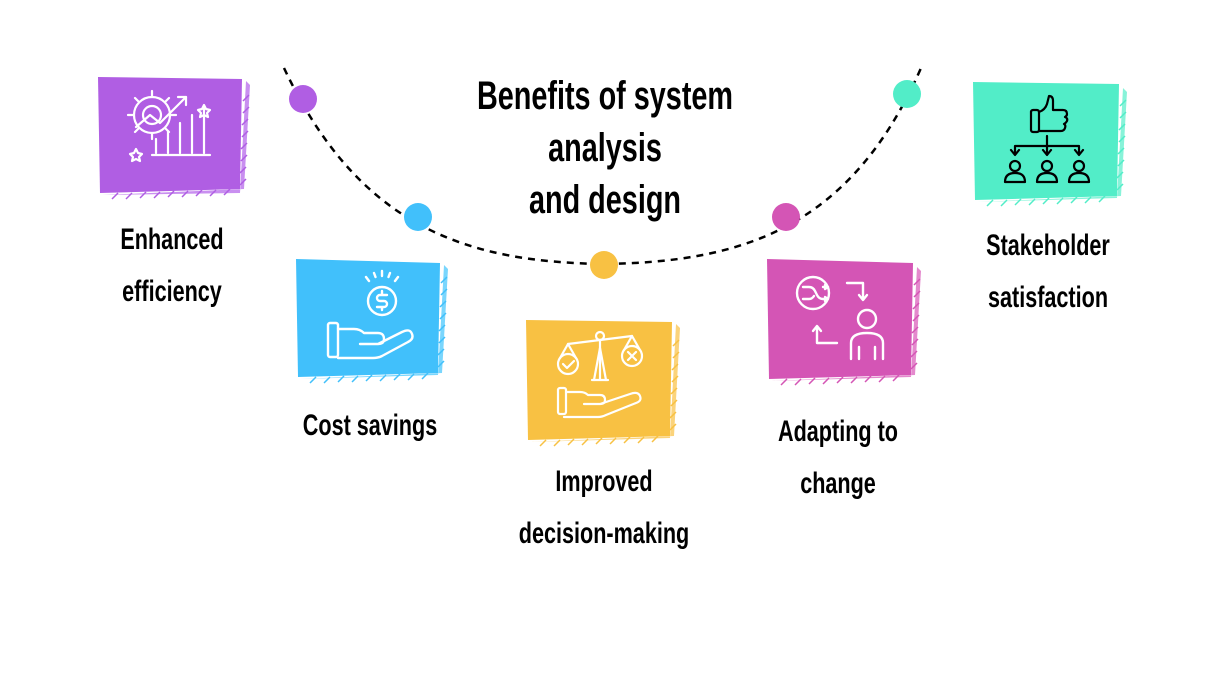 Image resolution: width=1209 pixels, height=680 pixels. I want to click on label-line-1: Stakeholder, so click(1048, 245).